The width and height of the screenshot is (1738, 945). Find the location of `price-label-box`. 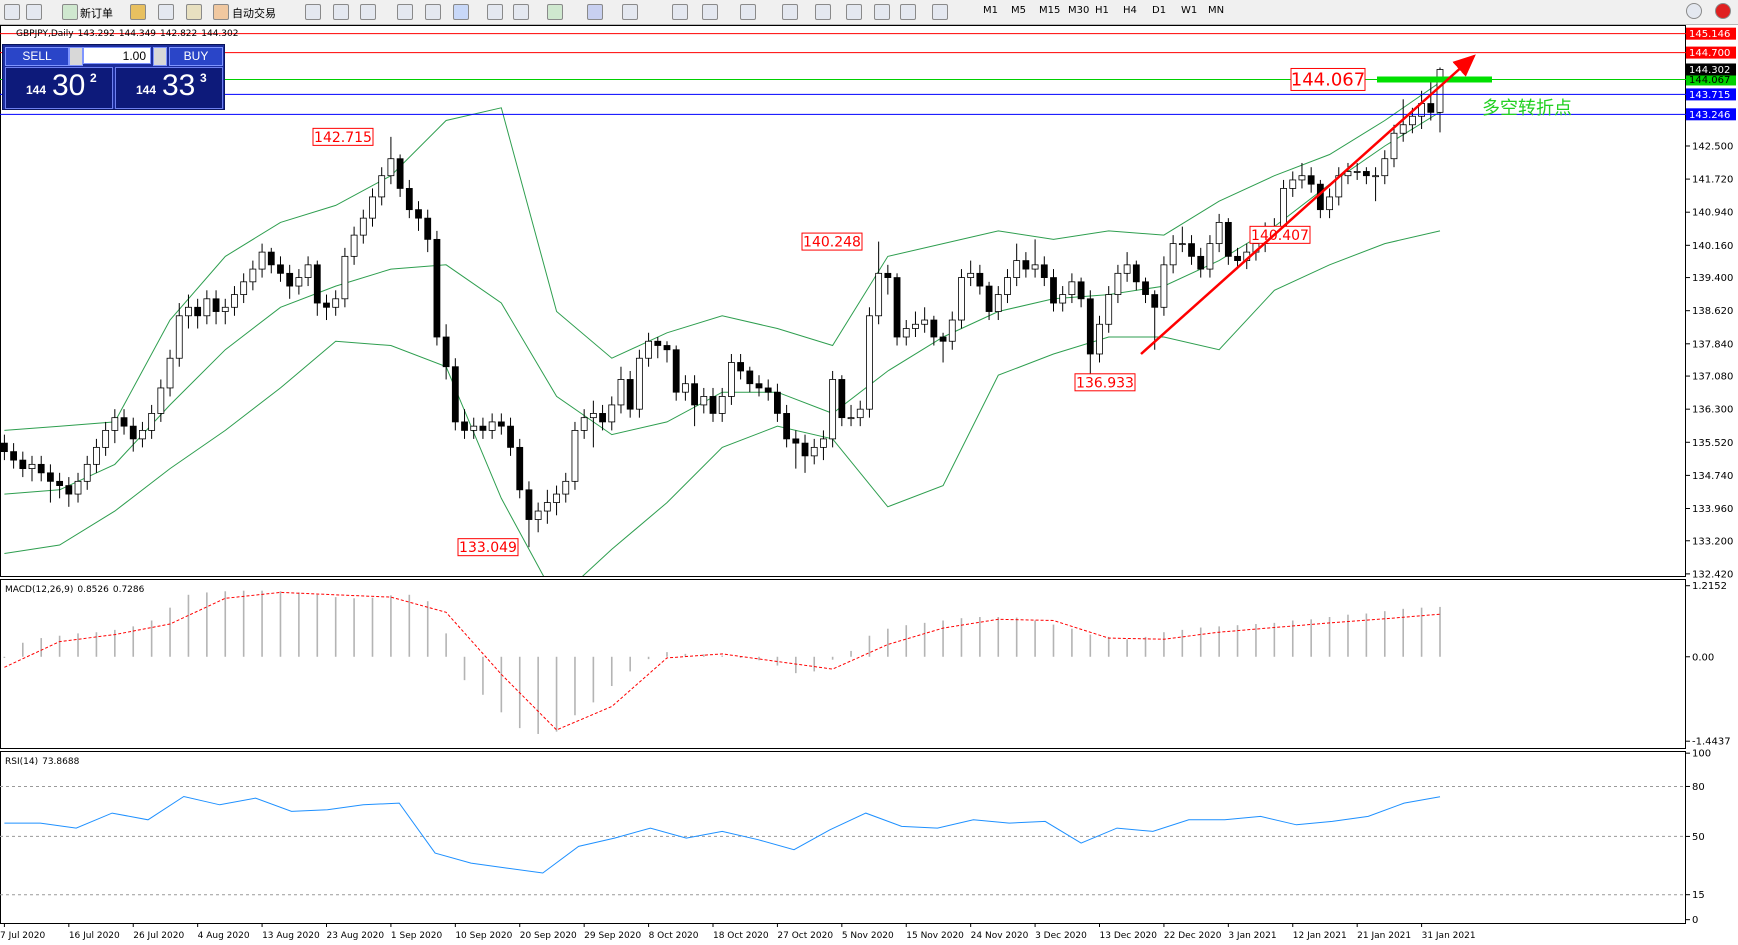

price-label-box is located at coordinates (488, 547).